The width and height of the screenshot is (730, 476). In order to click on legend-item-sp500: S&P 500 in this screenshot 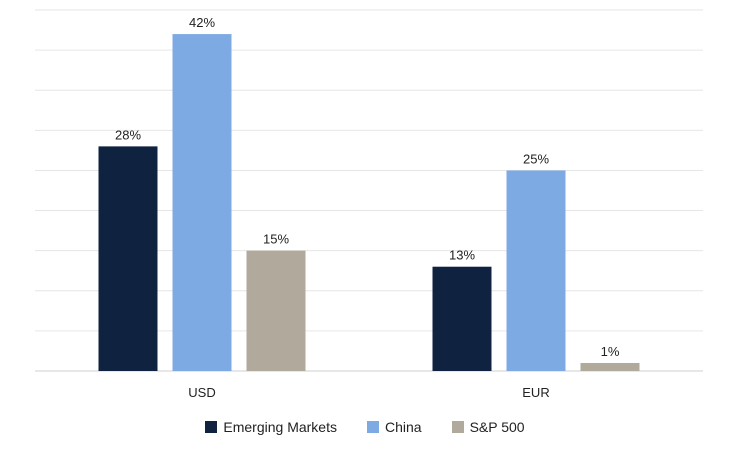, I will do `click(488, 427)`.